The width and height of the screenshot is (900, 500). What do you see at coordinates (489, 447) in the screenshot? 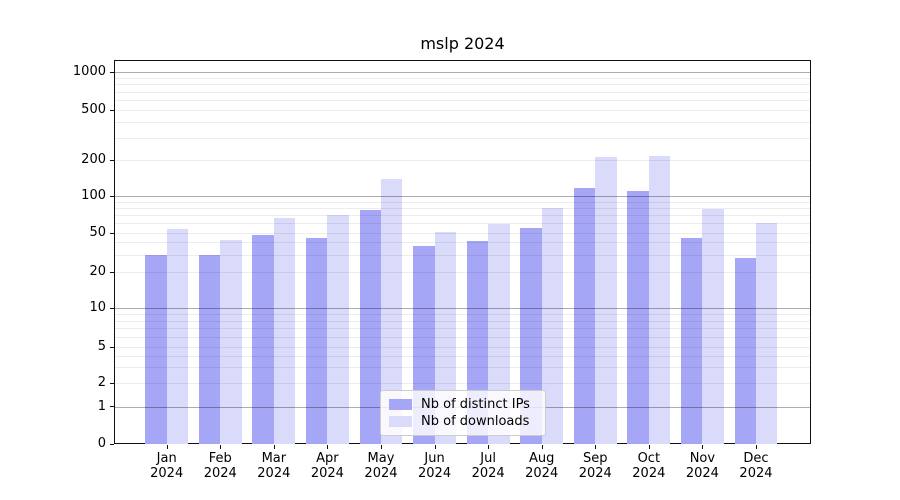
I see `x-tick-jul` at bounding box center [489, 447].